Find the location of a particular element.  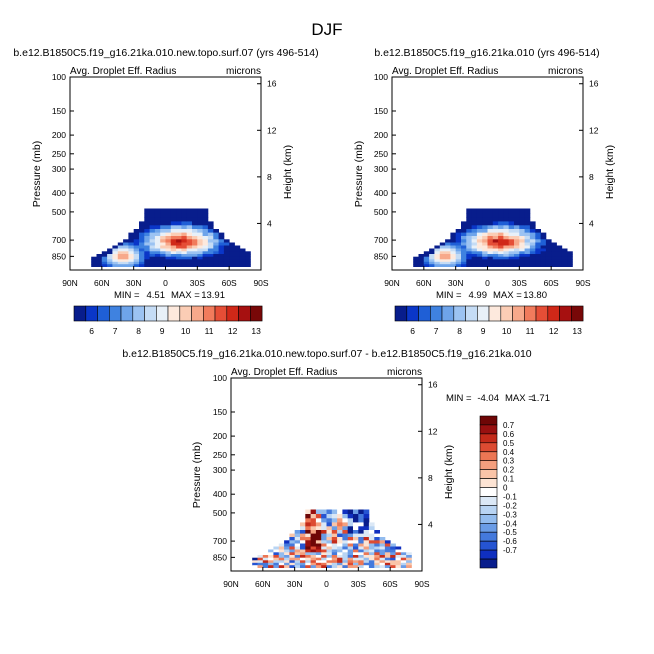

panel-1-left-label: Avg. Droplet Eff. Radius is located at coordinates (123, 71).